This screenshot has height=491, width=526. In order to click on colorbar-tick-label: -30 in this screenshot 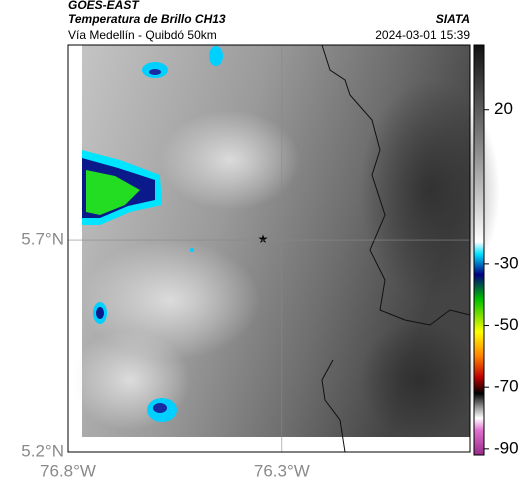, I will do `click(506, 262)`.